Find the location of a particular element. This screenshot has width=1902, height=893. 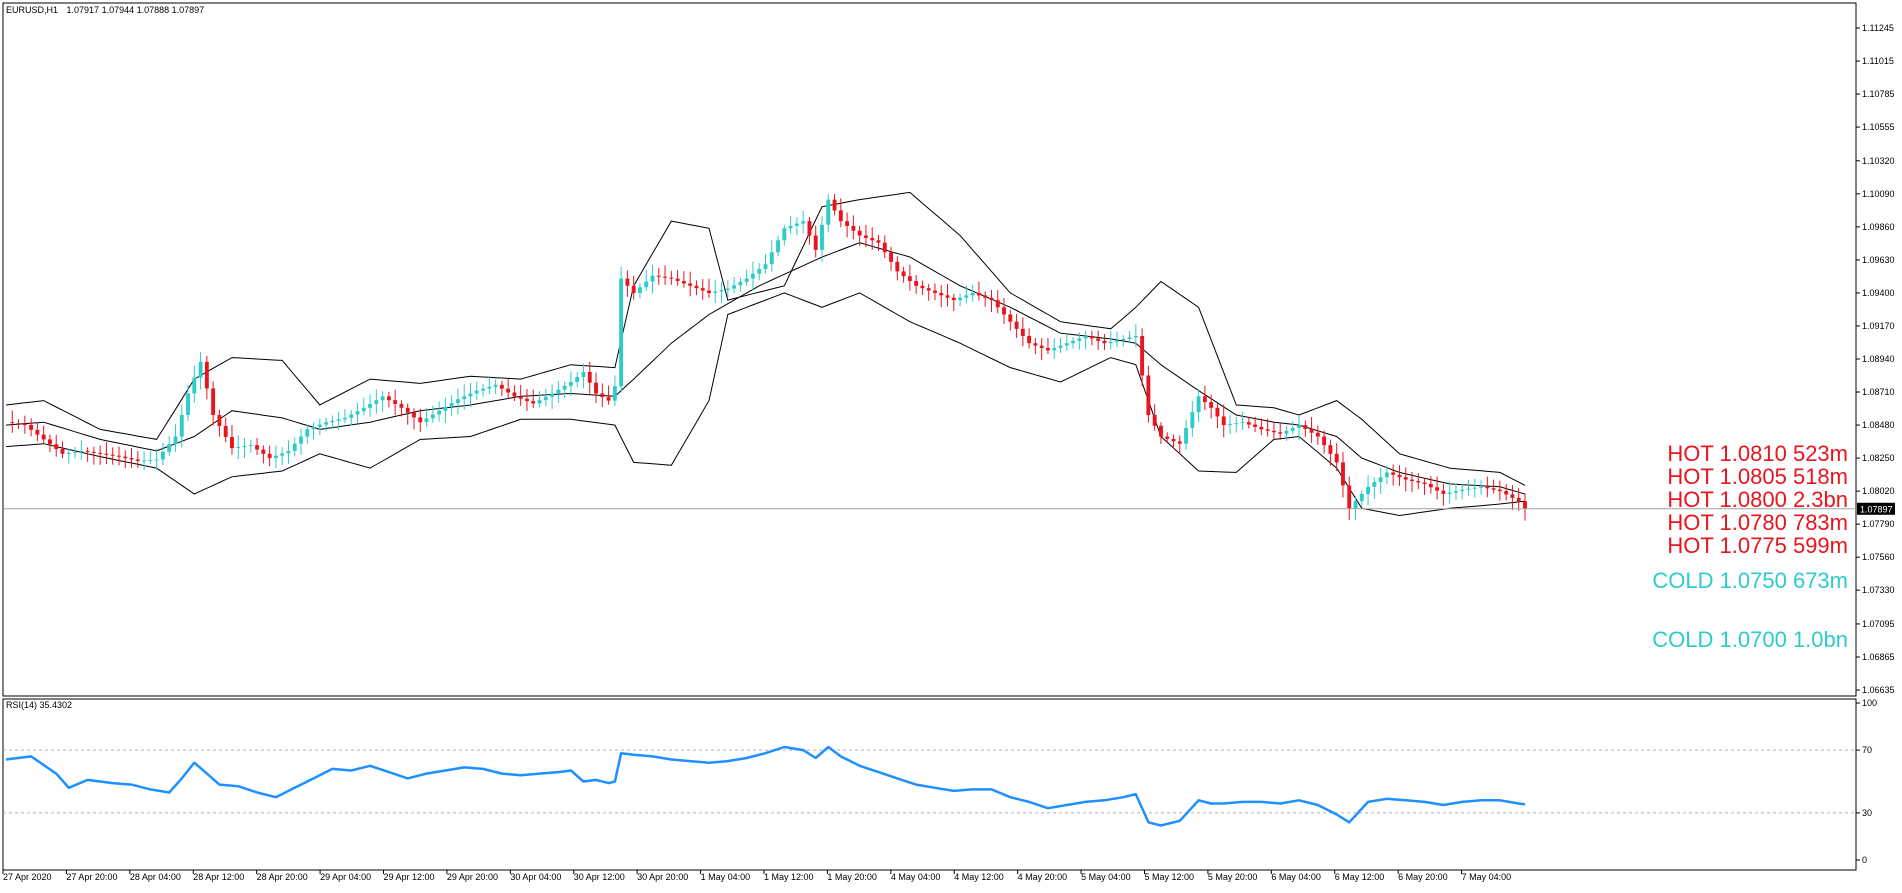

rsi-line is located at coordinates (765, 786).